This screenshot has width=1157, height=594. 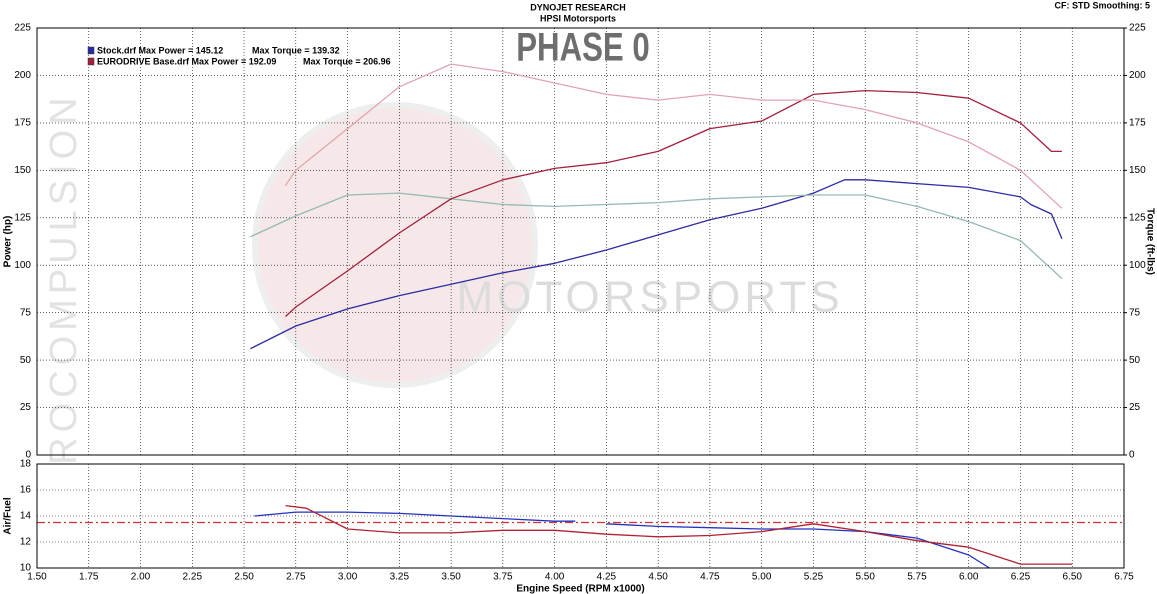 I want to click on y-axis-title: Air/Fuel, so click(x=8, y=515).